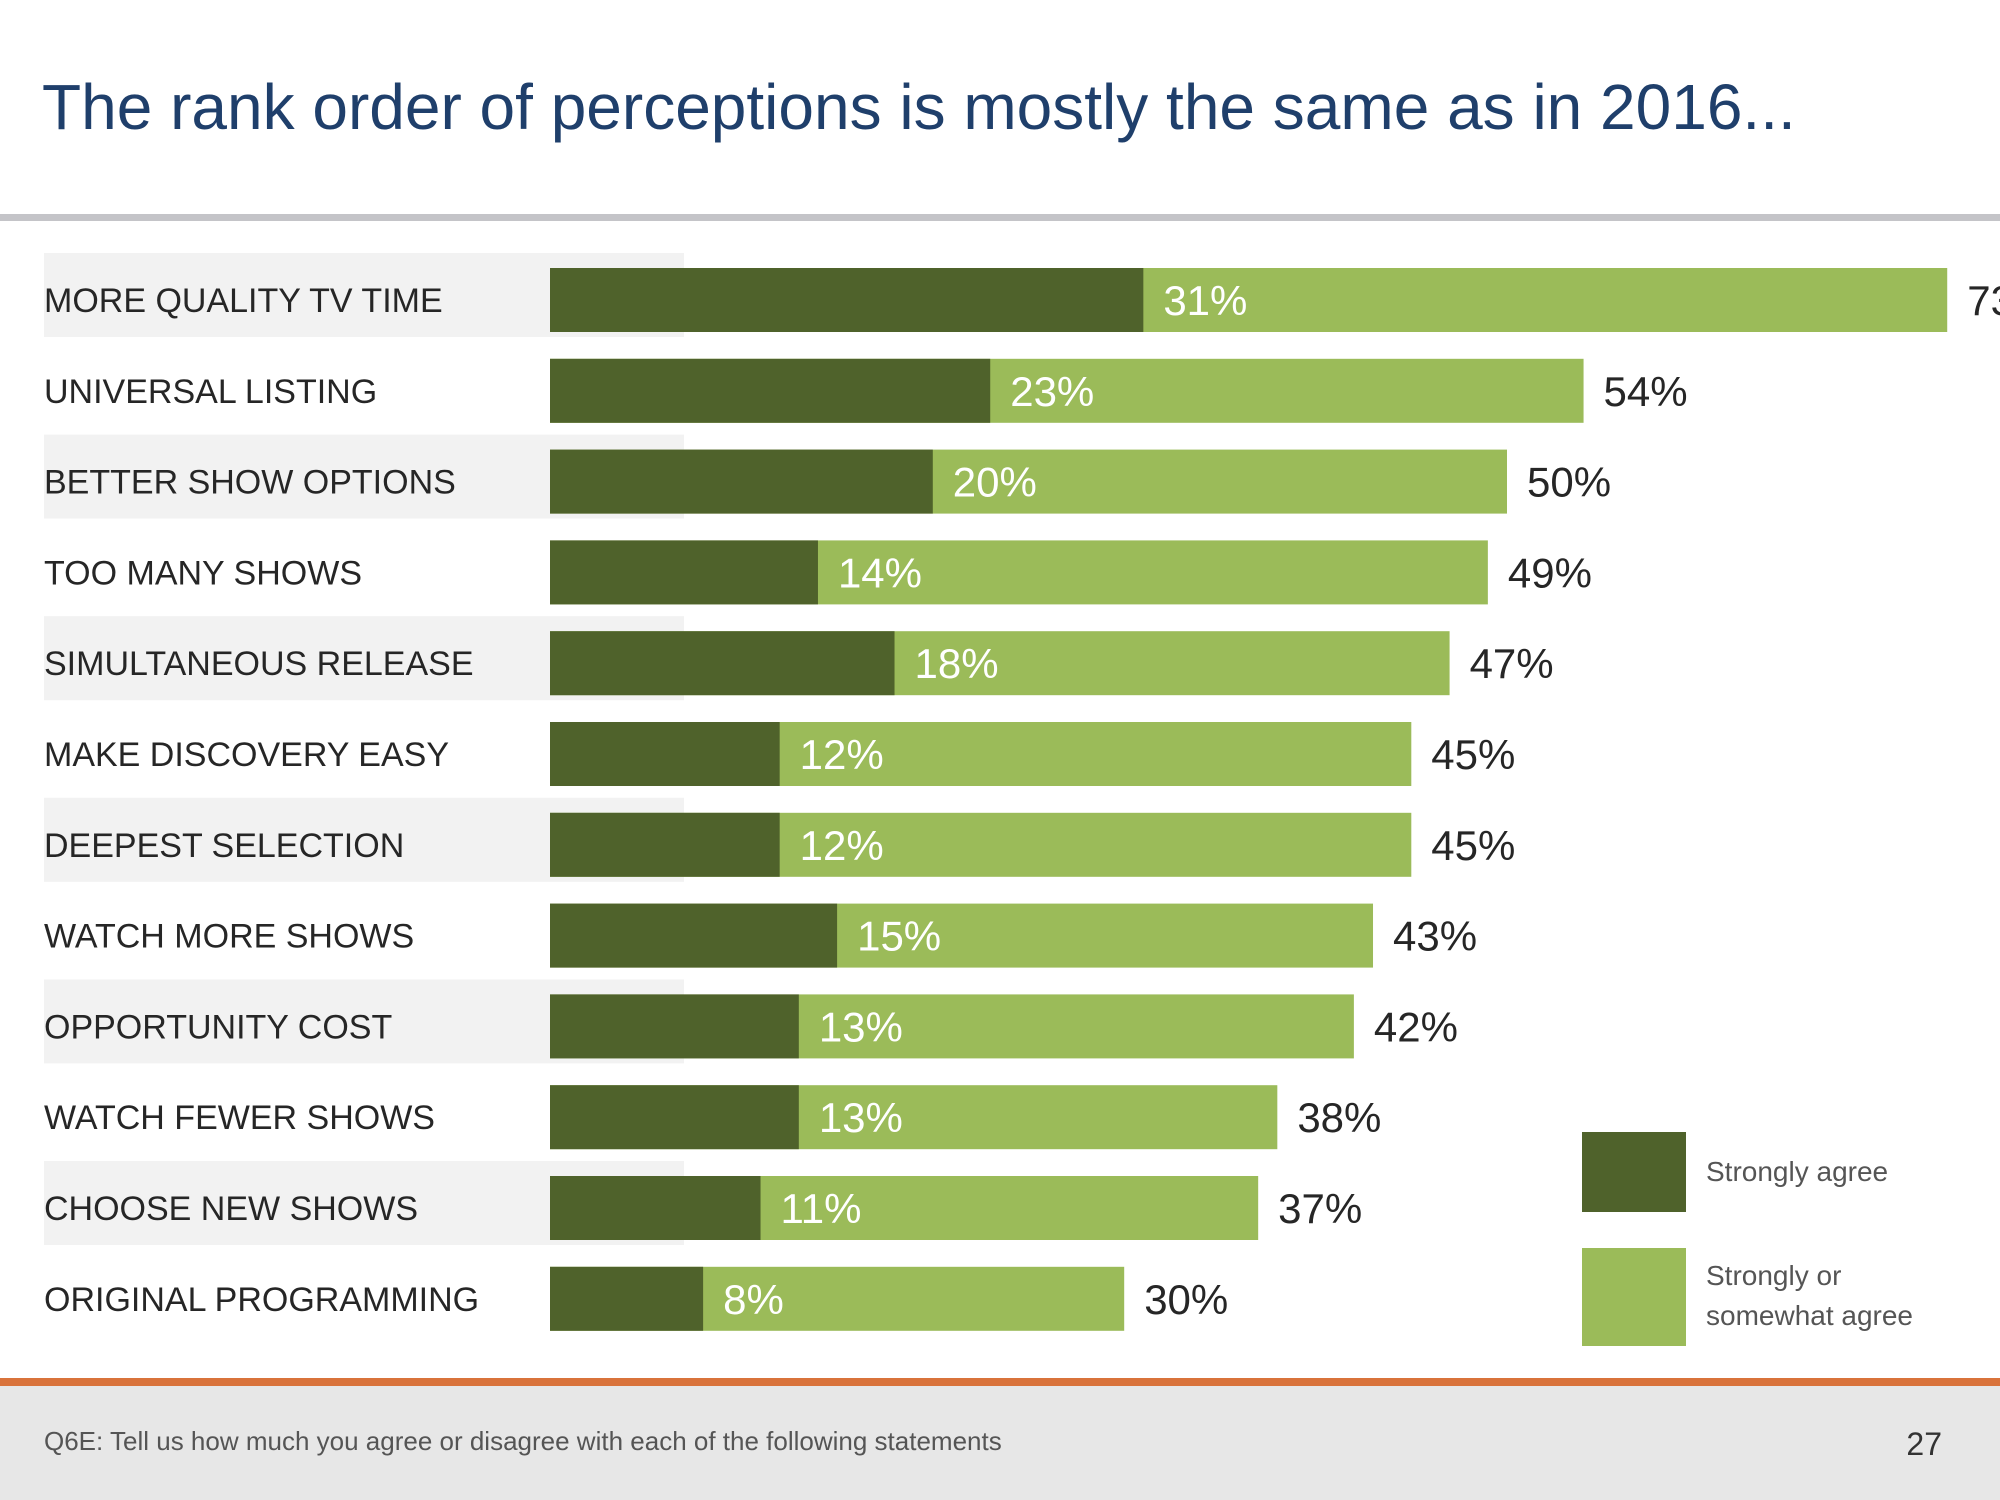  I want to click on data-label-strongly-agree: 14%, so click(880, 572).